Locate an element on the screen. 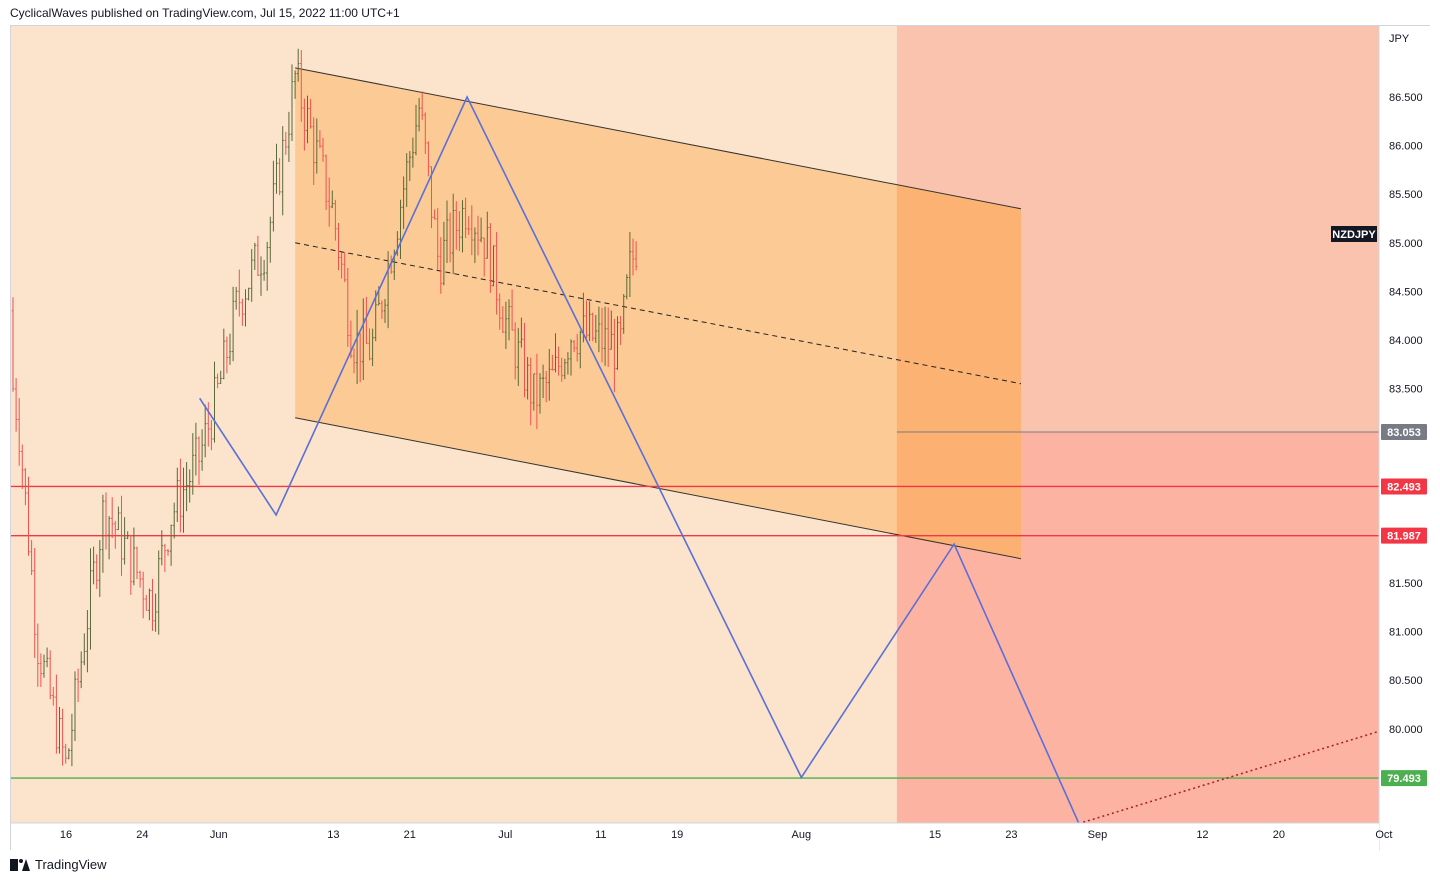 This screenshot has height=884, width=1440. symbol-tag is located at coordinates (1354, 234).